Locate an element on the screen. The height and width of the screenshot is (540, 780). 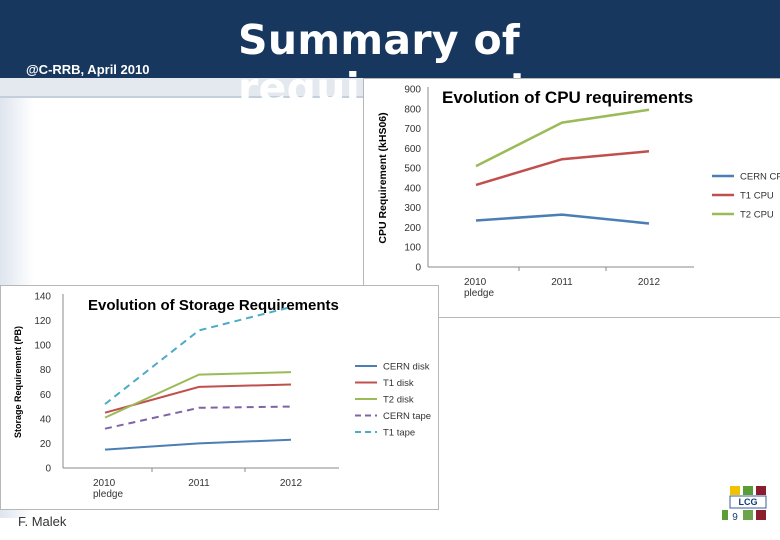
legend-label: T1 disk is located at coordinates (398, 383).